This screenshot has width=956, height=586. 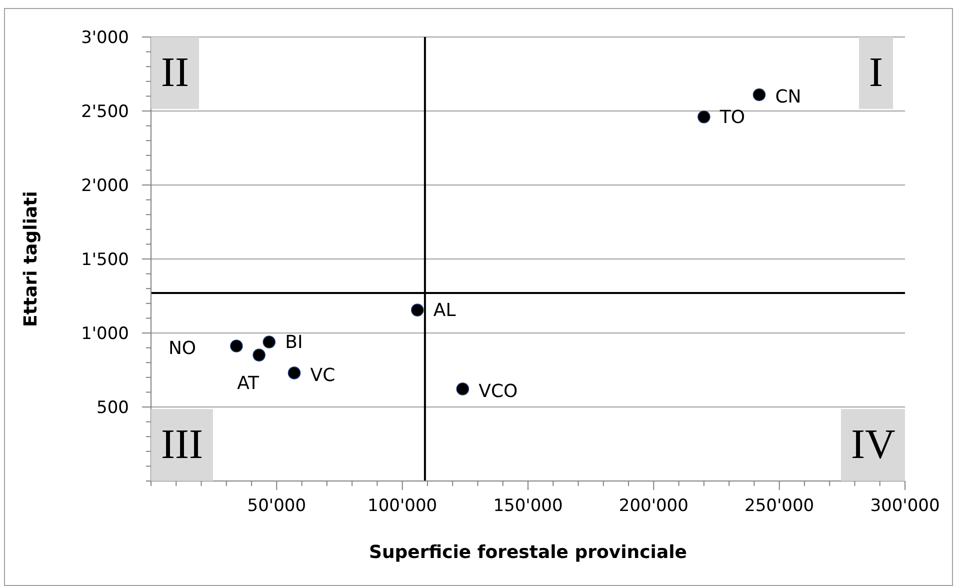 I want to click on y-tick-label: 1'000, so click(x=105, y=334).